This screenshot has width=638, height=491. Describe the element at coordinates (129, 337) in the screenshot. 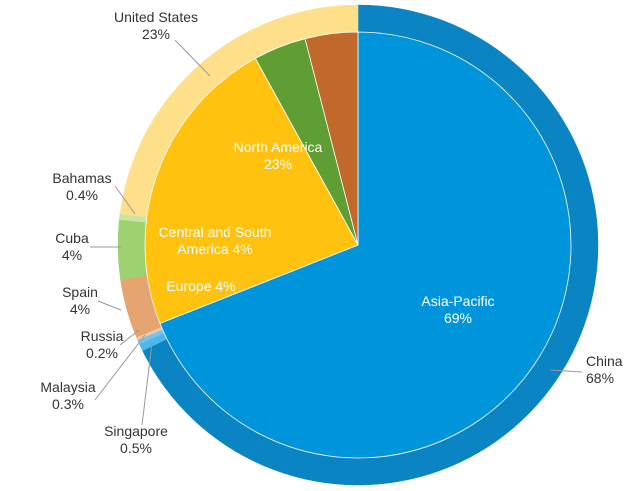

I see `leader-line-russia` at that location.